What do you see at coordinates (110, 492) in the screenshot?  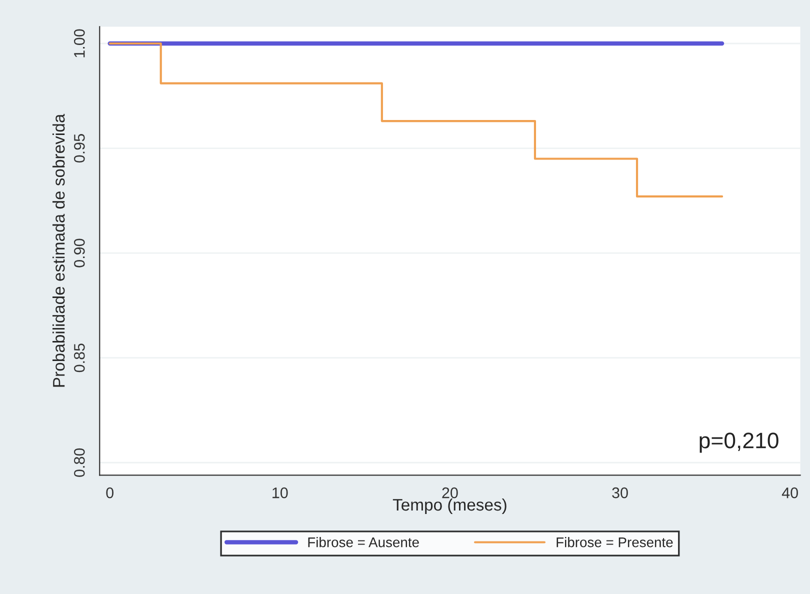 I see `x-tick-label: 0` at bounding box center [110, 492].